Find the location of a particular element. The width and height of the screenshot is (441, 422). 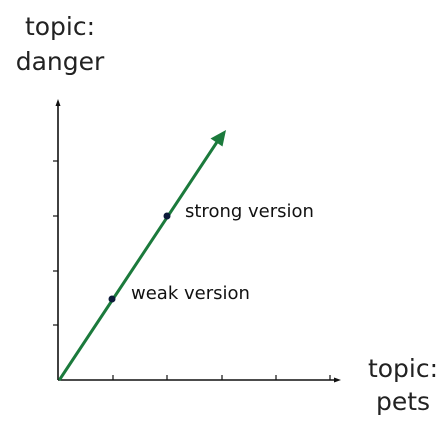

strong-version-point is located at coordinates (167, 216).